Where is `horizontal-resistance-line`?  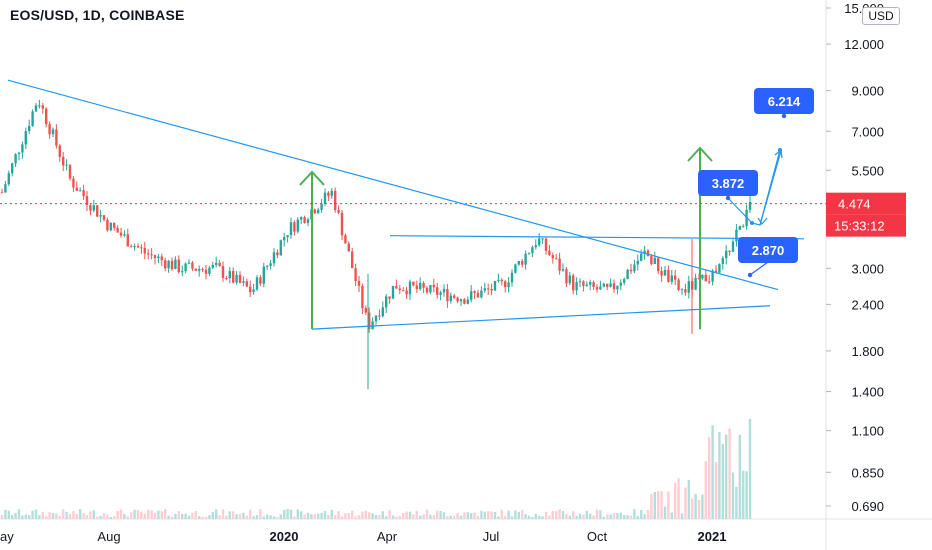 horizontal-resistance-line is located at coordinates (597, 237).